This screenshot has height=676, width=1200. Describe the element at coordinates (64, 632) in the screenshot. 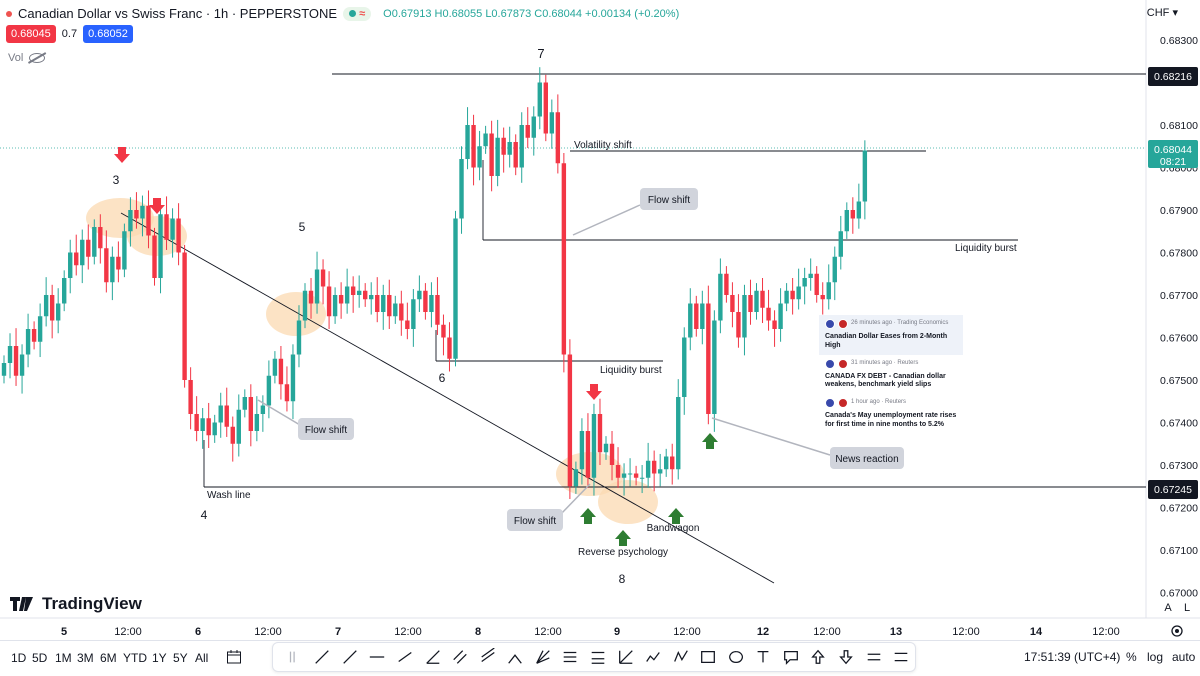

I see `x-tick-label: 5` at that location.